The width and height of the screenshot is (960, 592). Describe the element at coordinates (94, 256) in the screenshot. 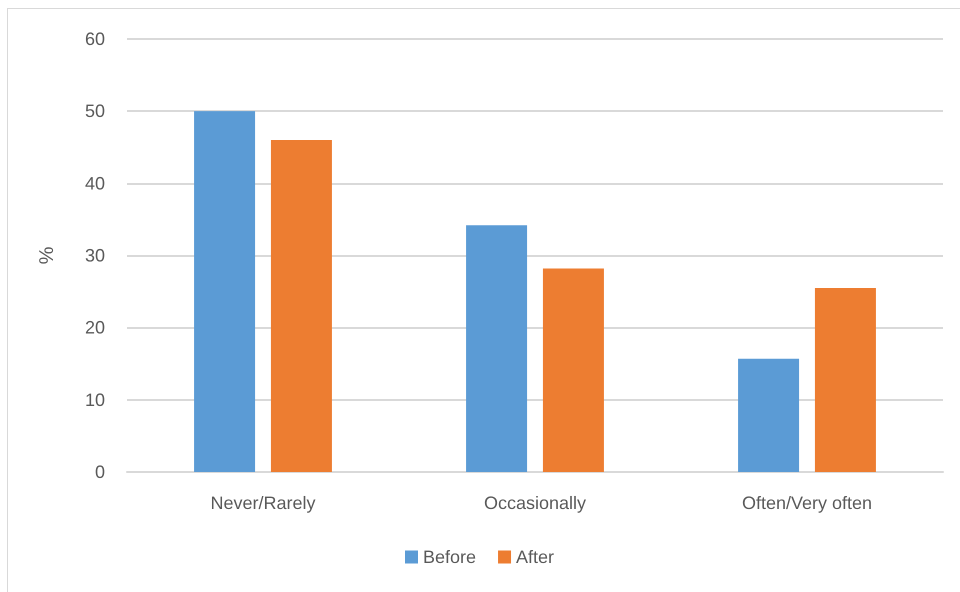

I see `y-tick-label: 30` at that location.